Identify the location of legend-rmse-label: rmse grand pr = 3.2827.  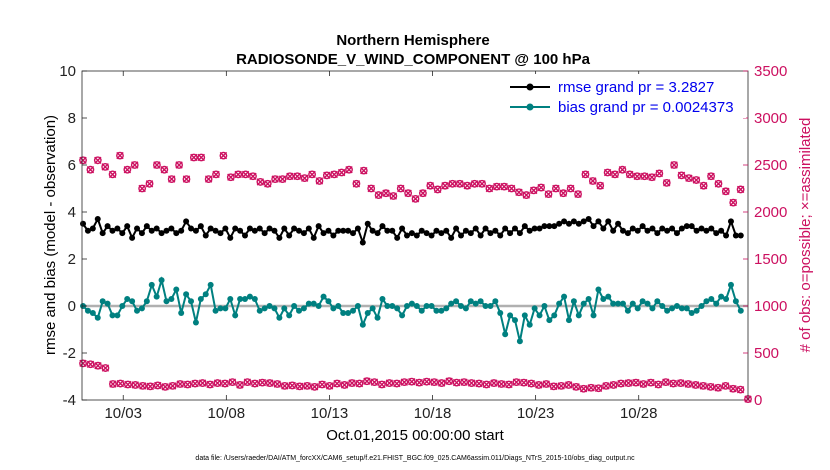
(636, 87).